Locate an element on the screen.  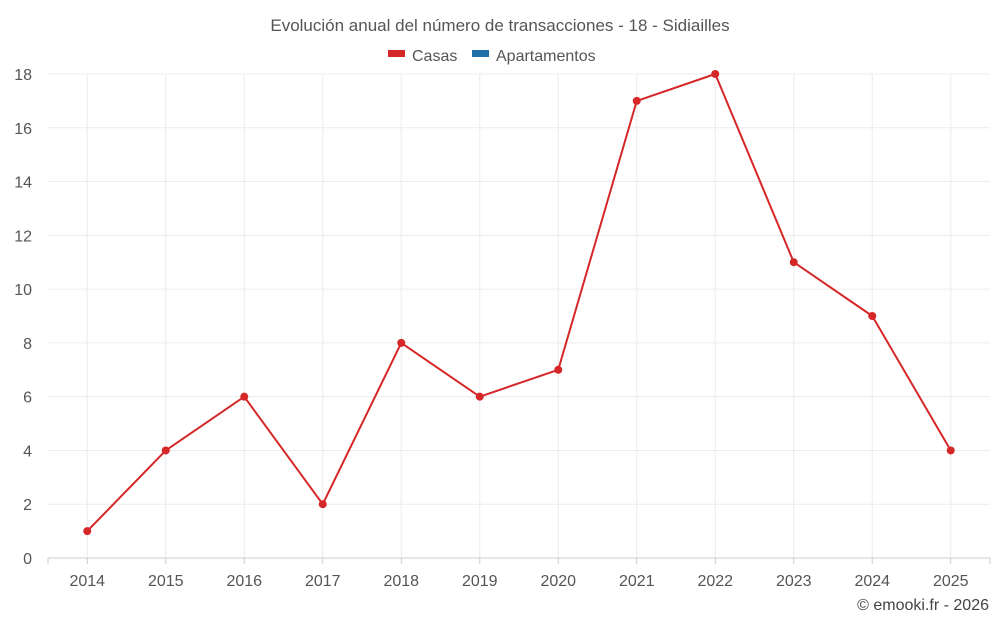
x-tick-label: 2022 is located at coordinates (715, 581).